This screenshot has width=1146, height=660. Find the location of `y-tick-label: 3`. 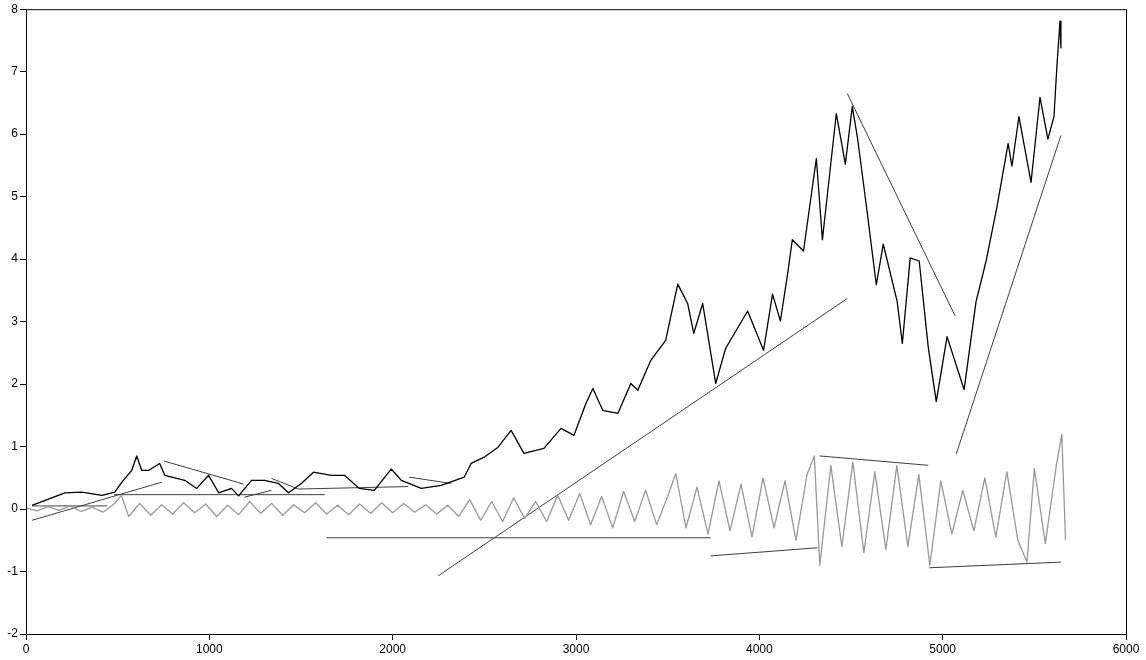

y-tick-label: 3 is located at coordinates (15, 320).